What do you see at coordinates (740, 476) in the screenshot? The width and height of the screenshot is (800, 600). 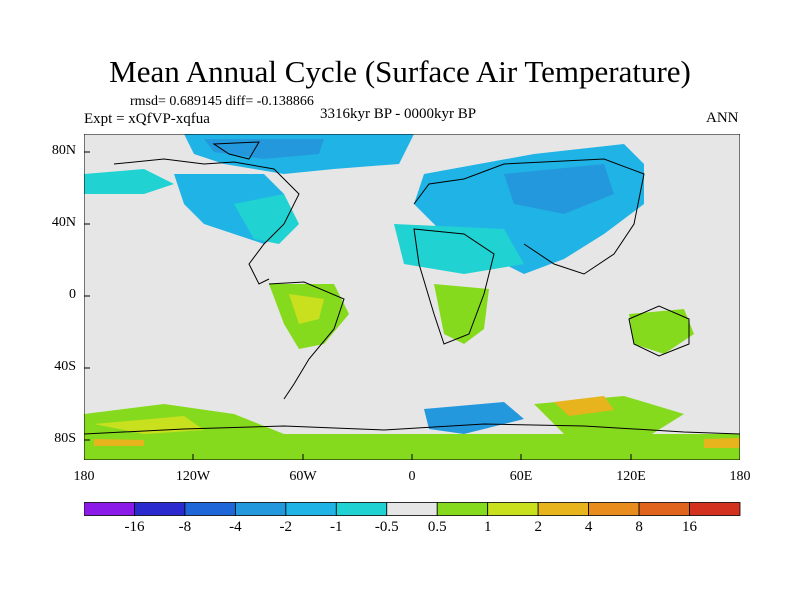 I see `lon-label-180e: 180` at bounding box center [740, 476].